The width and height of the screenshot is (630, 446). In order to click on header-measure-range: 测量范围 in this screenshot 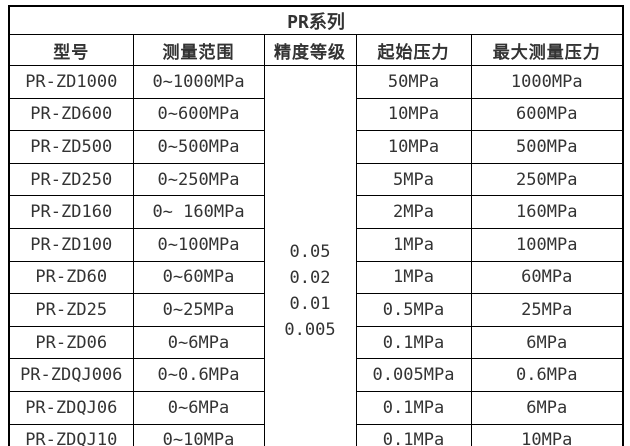, I will do `click(198, 50)`.